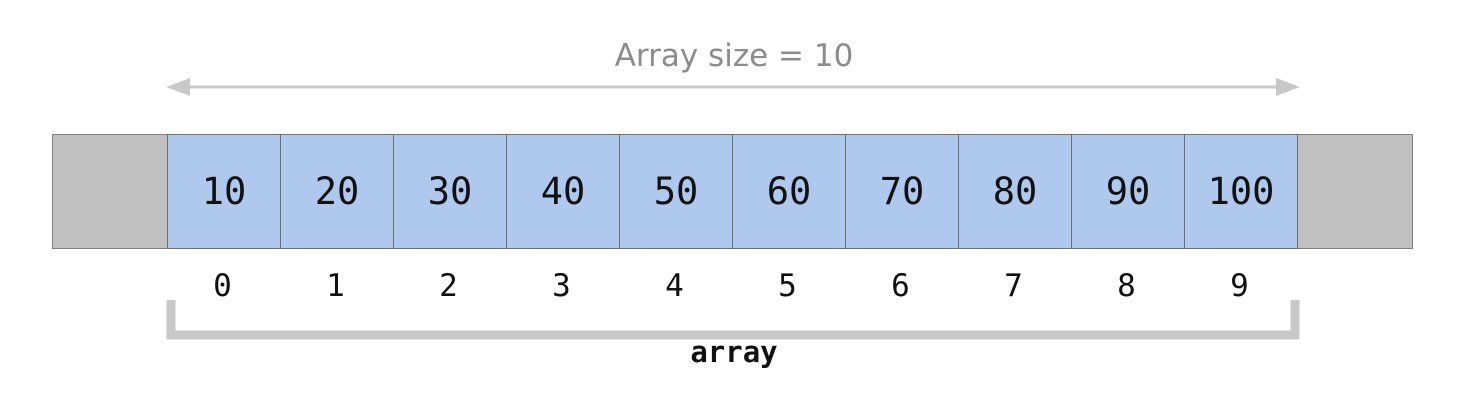 The image size is (1468, 408). I want to click on array-cell: 70, so click(902, 191).